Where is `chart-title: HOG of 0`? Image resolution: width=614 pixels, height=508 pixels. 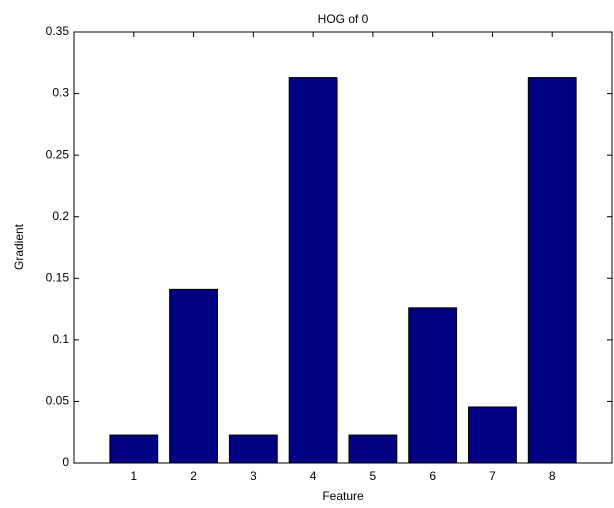
chart-title: HOG of 0 is located at coordinates (343, 19).